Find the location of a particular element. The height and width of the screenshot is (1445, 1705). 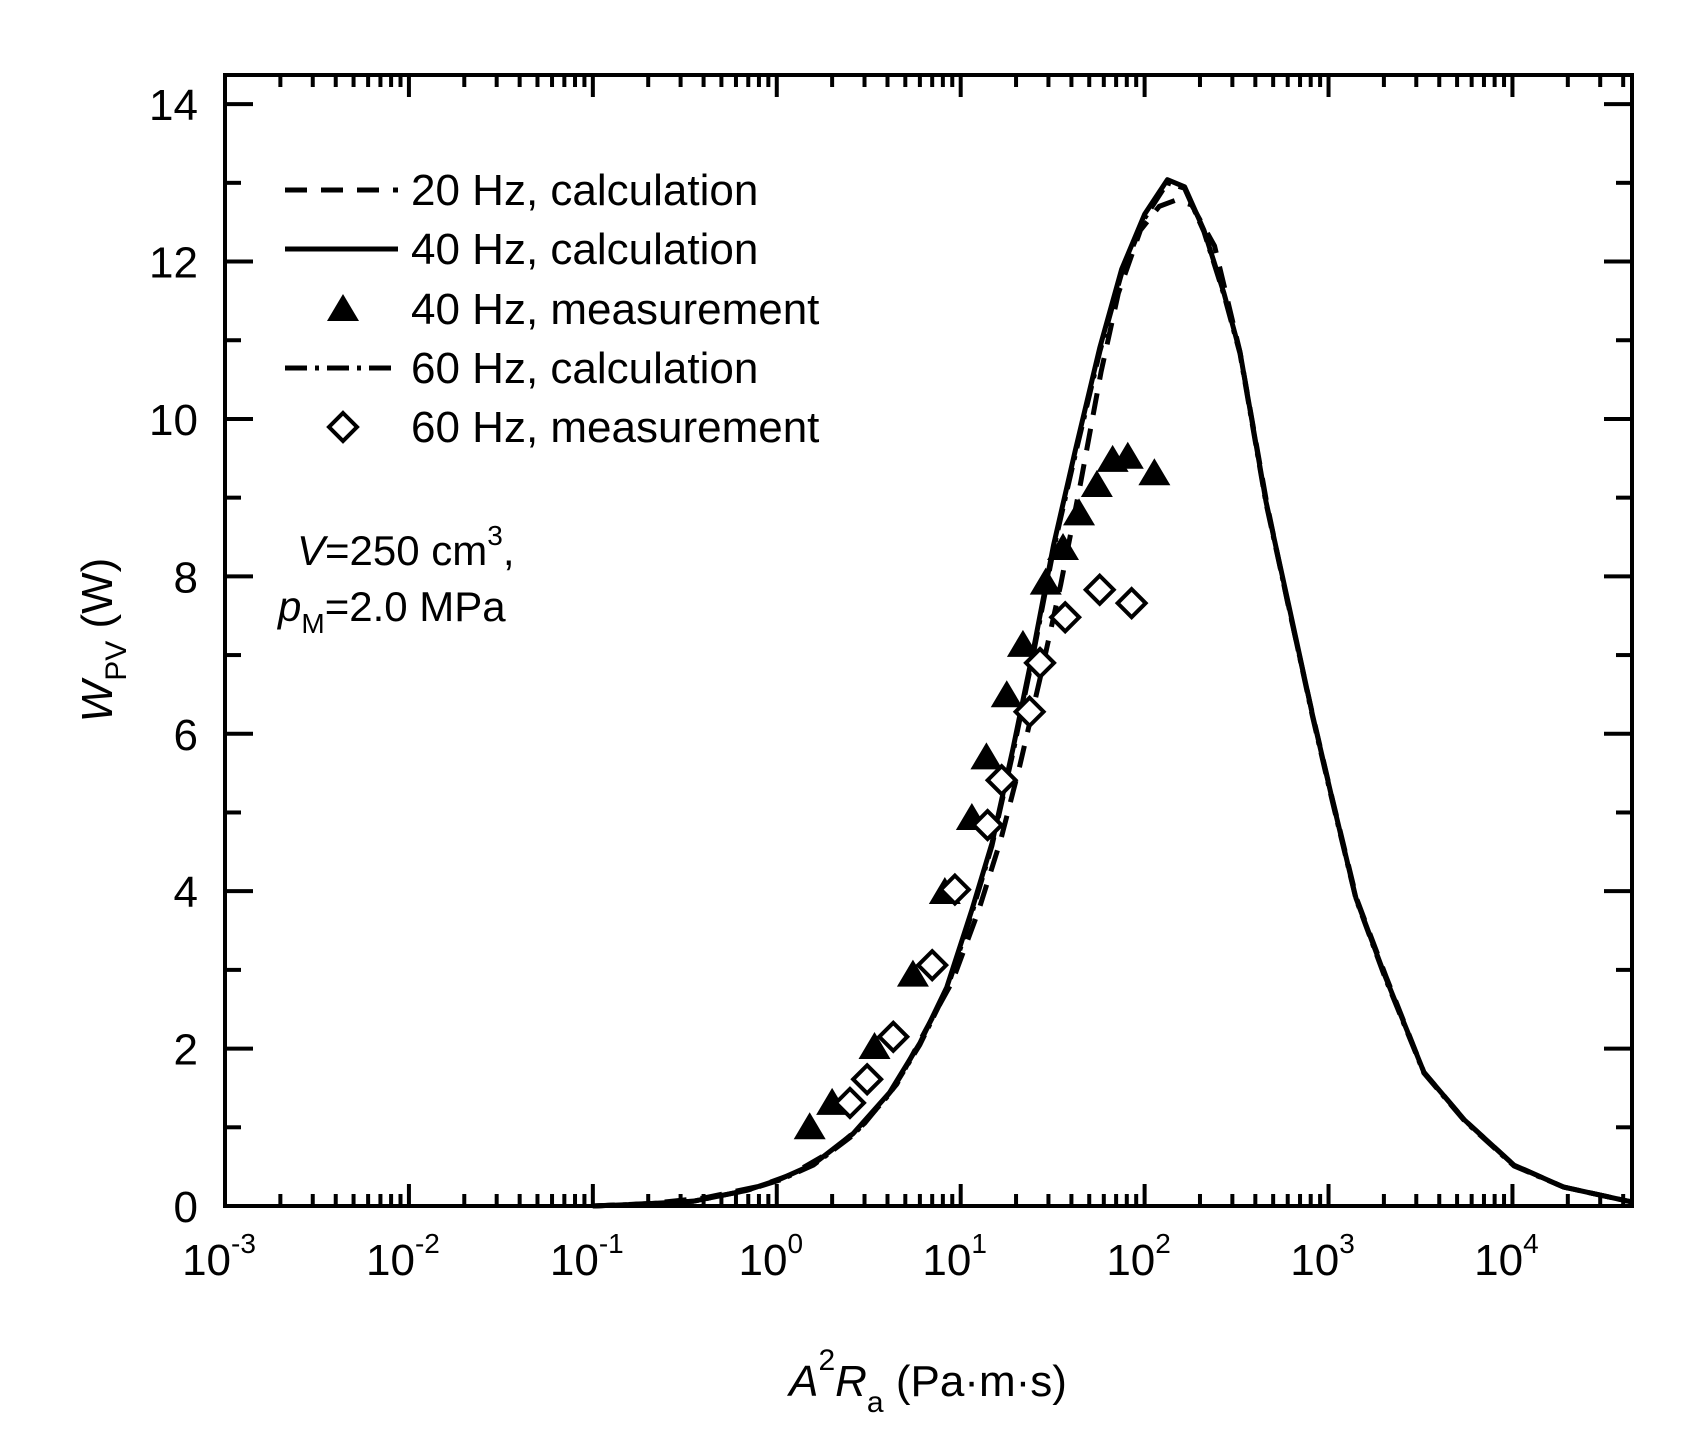

annotation-line-2: pM=2.0 MPa is located at coordinates (391, 611).